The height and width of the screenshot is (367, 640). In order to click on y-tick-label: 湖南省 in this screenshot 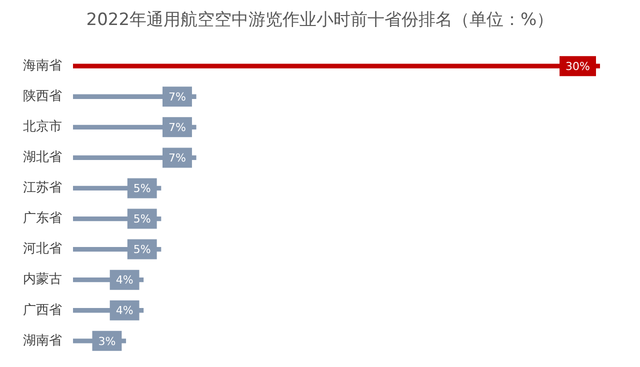, I will do `click(42, 340)`.